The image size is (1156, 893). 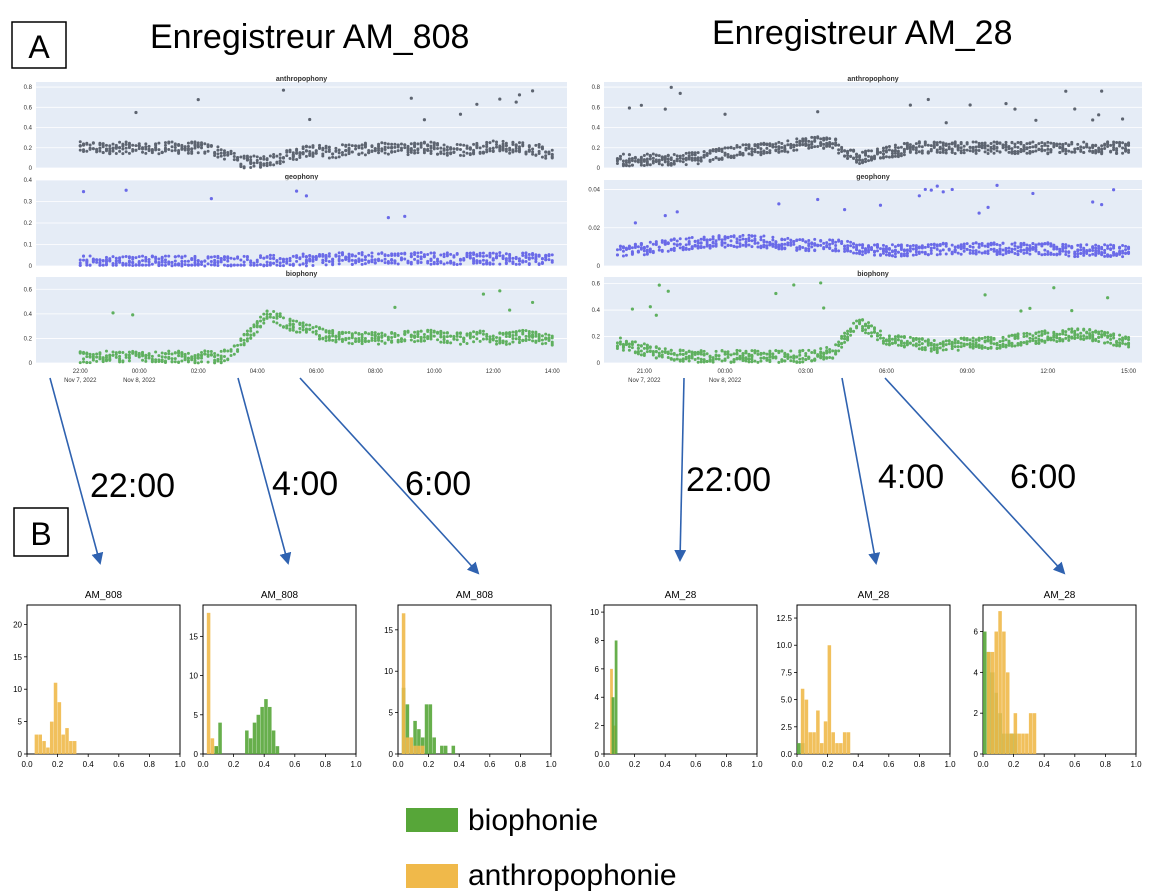 I want to click on x-tick-label: 0.4, so click(x=460, y=764).